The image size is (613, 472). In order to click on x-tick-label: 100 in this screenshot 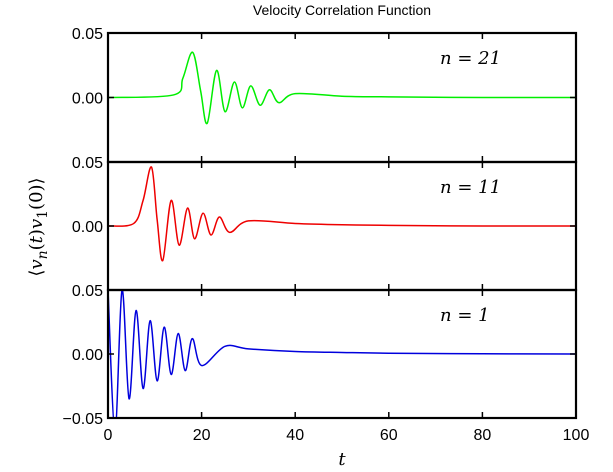, I will do `click(576, 435)`.